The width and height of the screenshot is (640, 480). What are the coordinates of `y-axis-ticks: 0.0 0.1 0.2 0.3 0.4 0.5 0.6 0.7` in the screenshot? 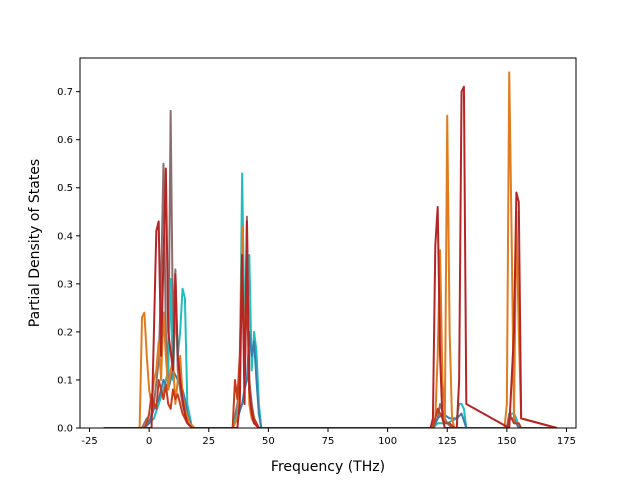 It's located at (68, 261).